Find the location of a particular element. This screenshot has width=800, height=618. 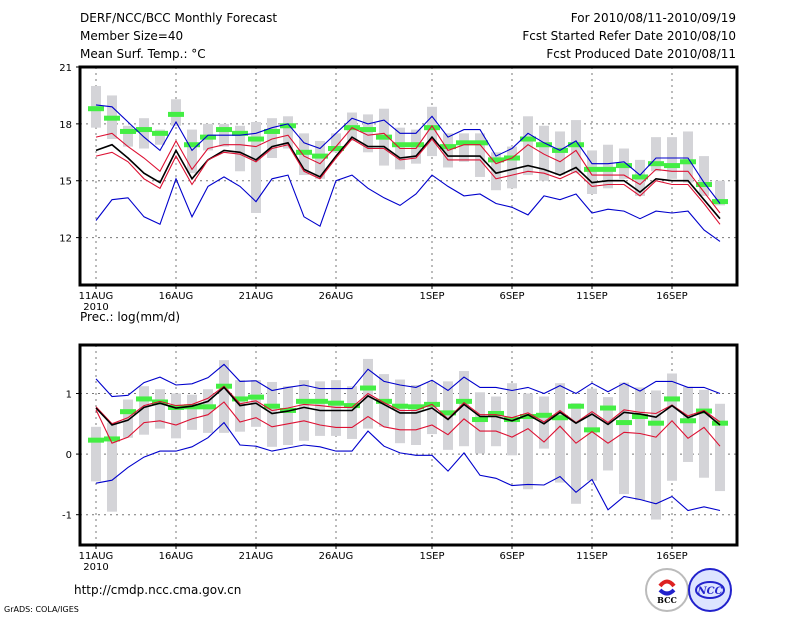

series-line-max is located at coordinates (408, 154).